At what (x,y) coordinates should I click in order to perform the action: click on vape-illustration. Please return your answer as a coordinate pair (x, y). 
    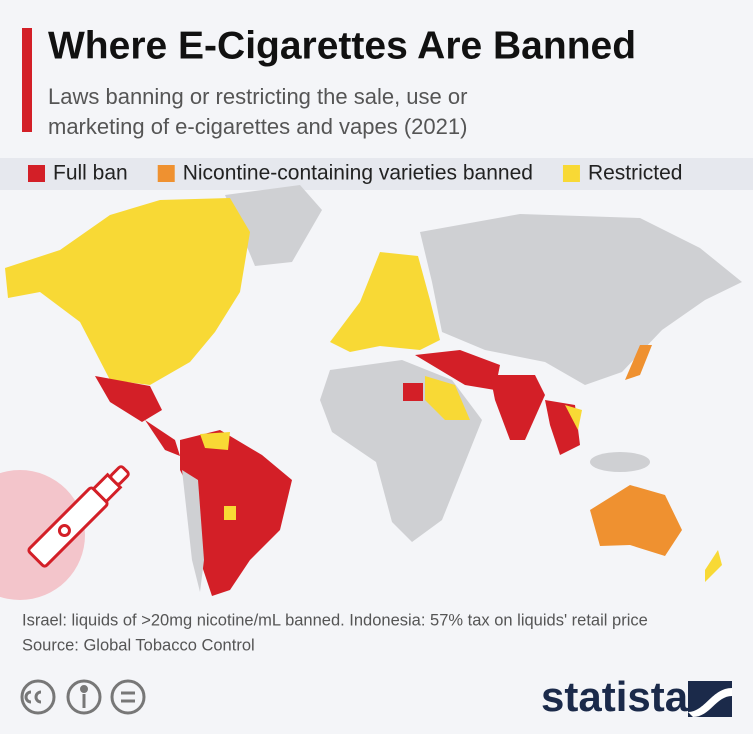
    Looking at the image, I should click on (65, 532).